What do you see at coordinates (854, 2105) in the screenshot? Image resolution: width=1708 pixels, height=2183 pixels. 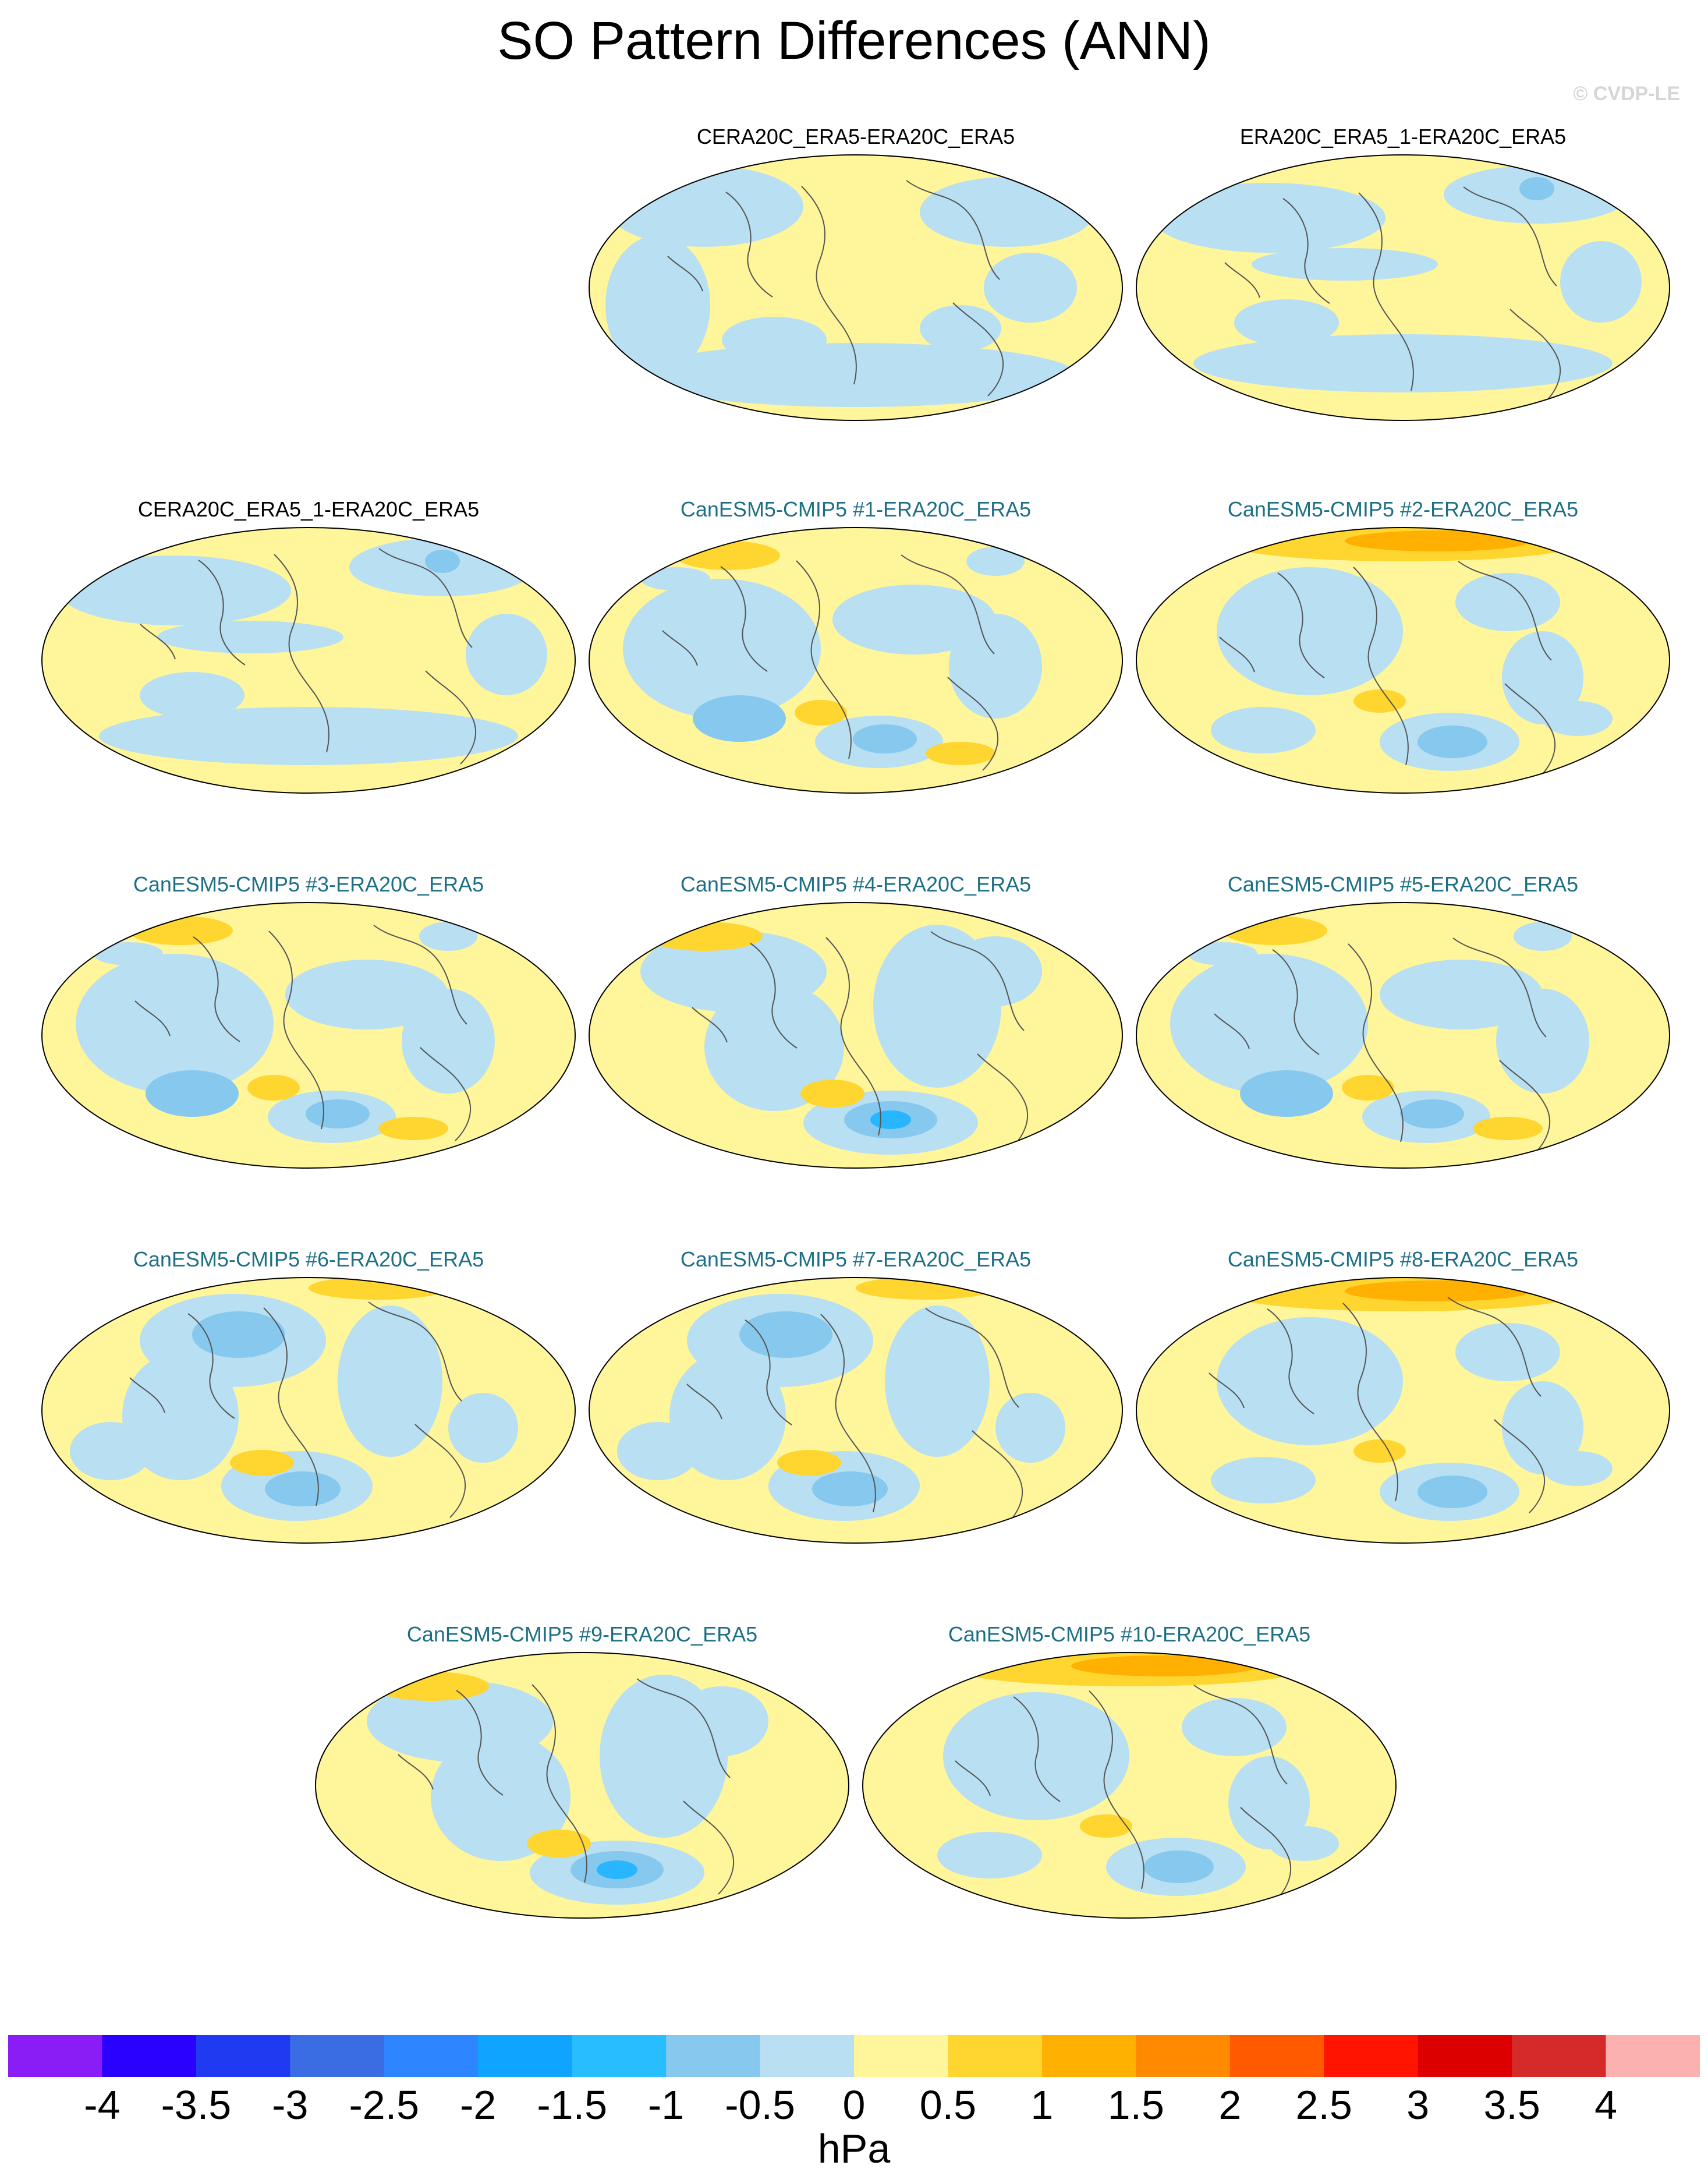 I see `colorbar-tick: 0` at bounding box center [854, 2105].